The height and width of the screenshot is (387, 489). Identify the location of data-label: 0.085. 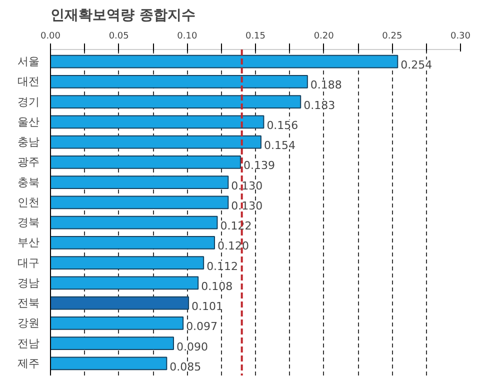
(186, 367).